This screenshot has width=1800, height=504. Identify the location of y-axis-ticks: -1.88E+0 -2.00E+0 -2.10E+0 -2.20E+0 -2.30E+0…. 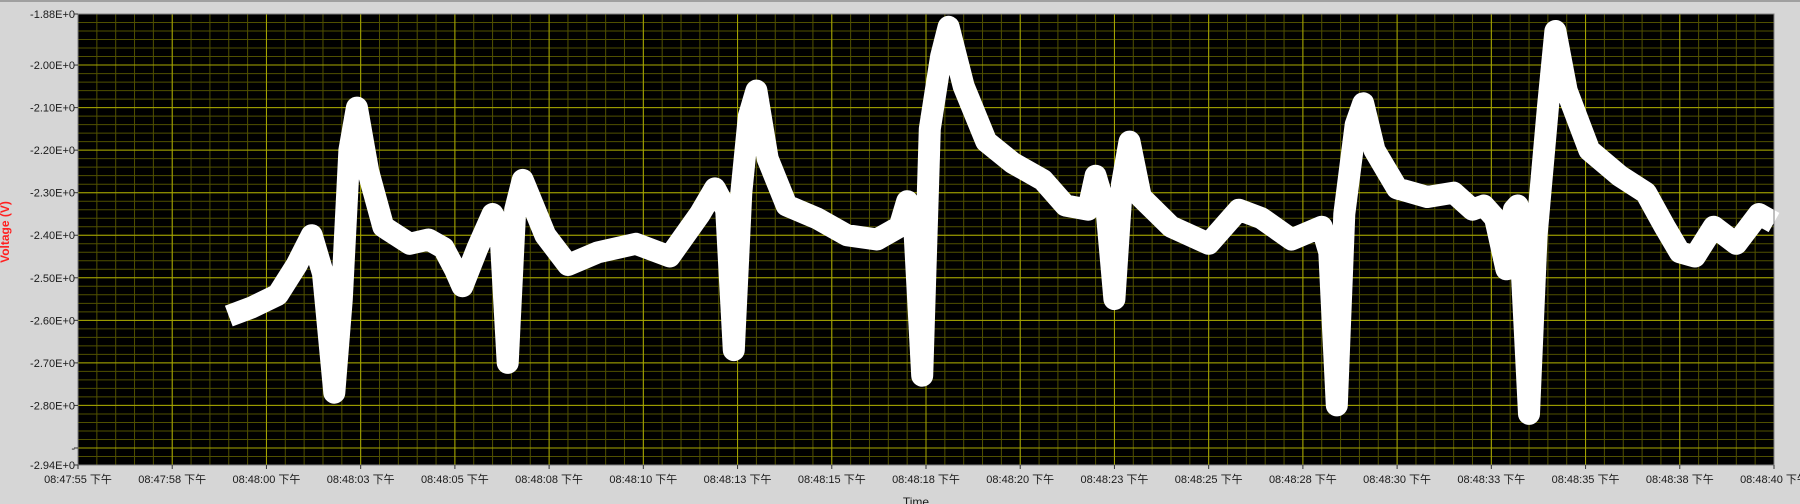
(54, 240).